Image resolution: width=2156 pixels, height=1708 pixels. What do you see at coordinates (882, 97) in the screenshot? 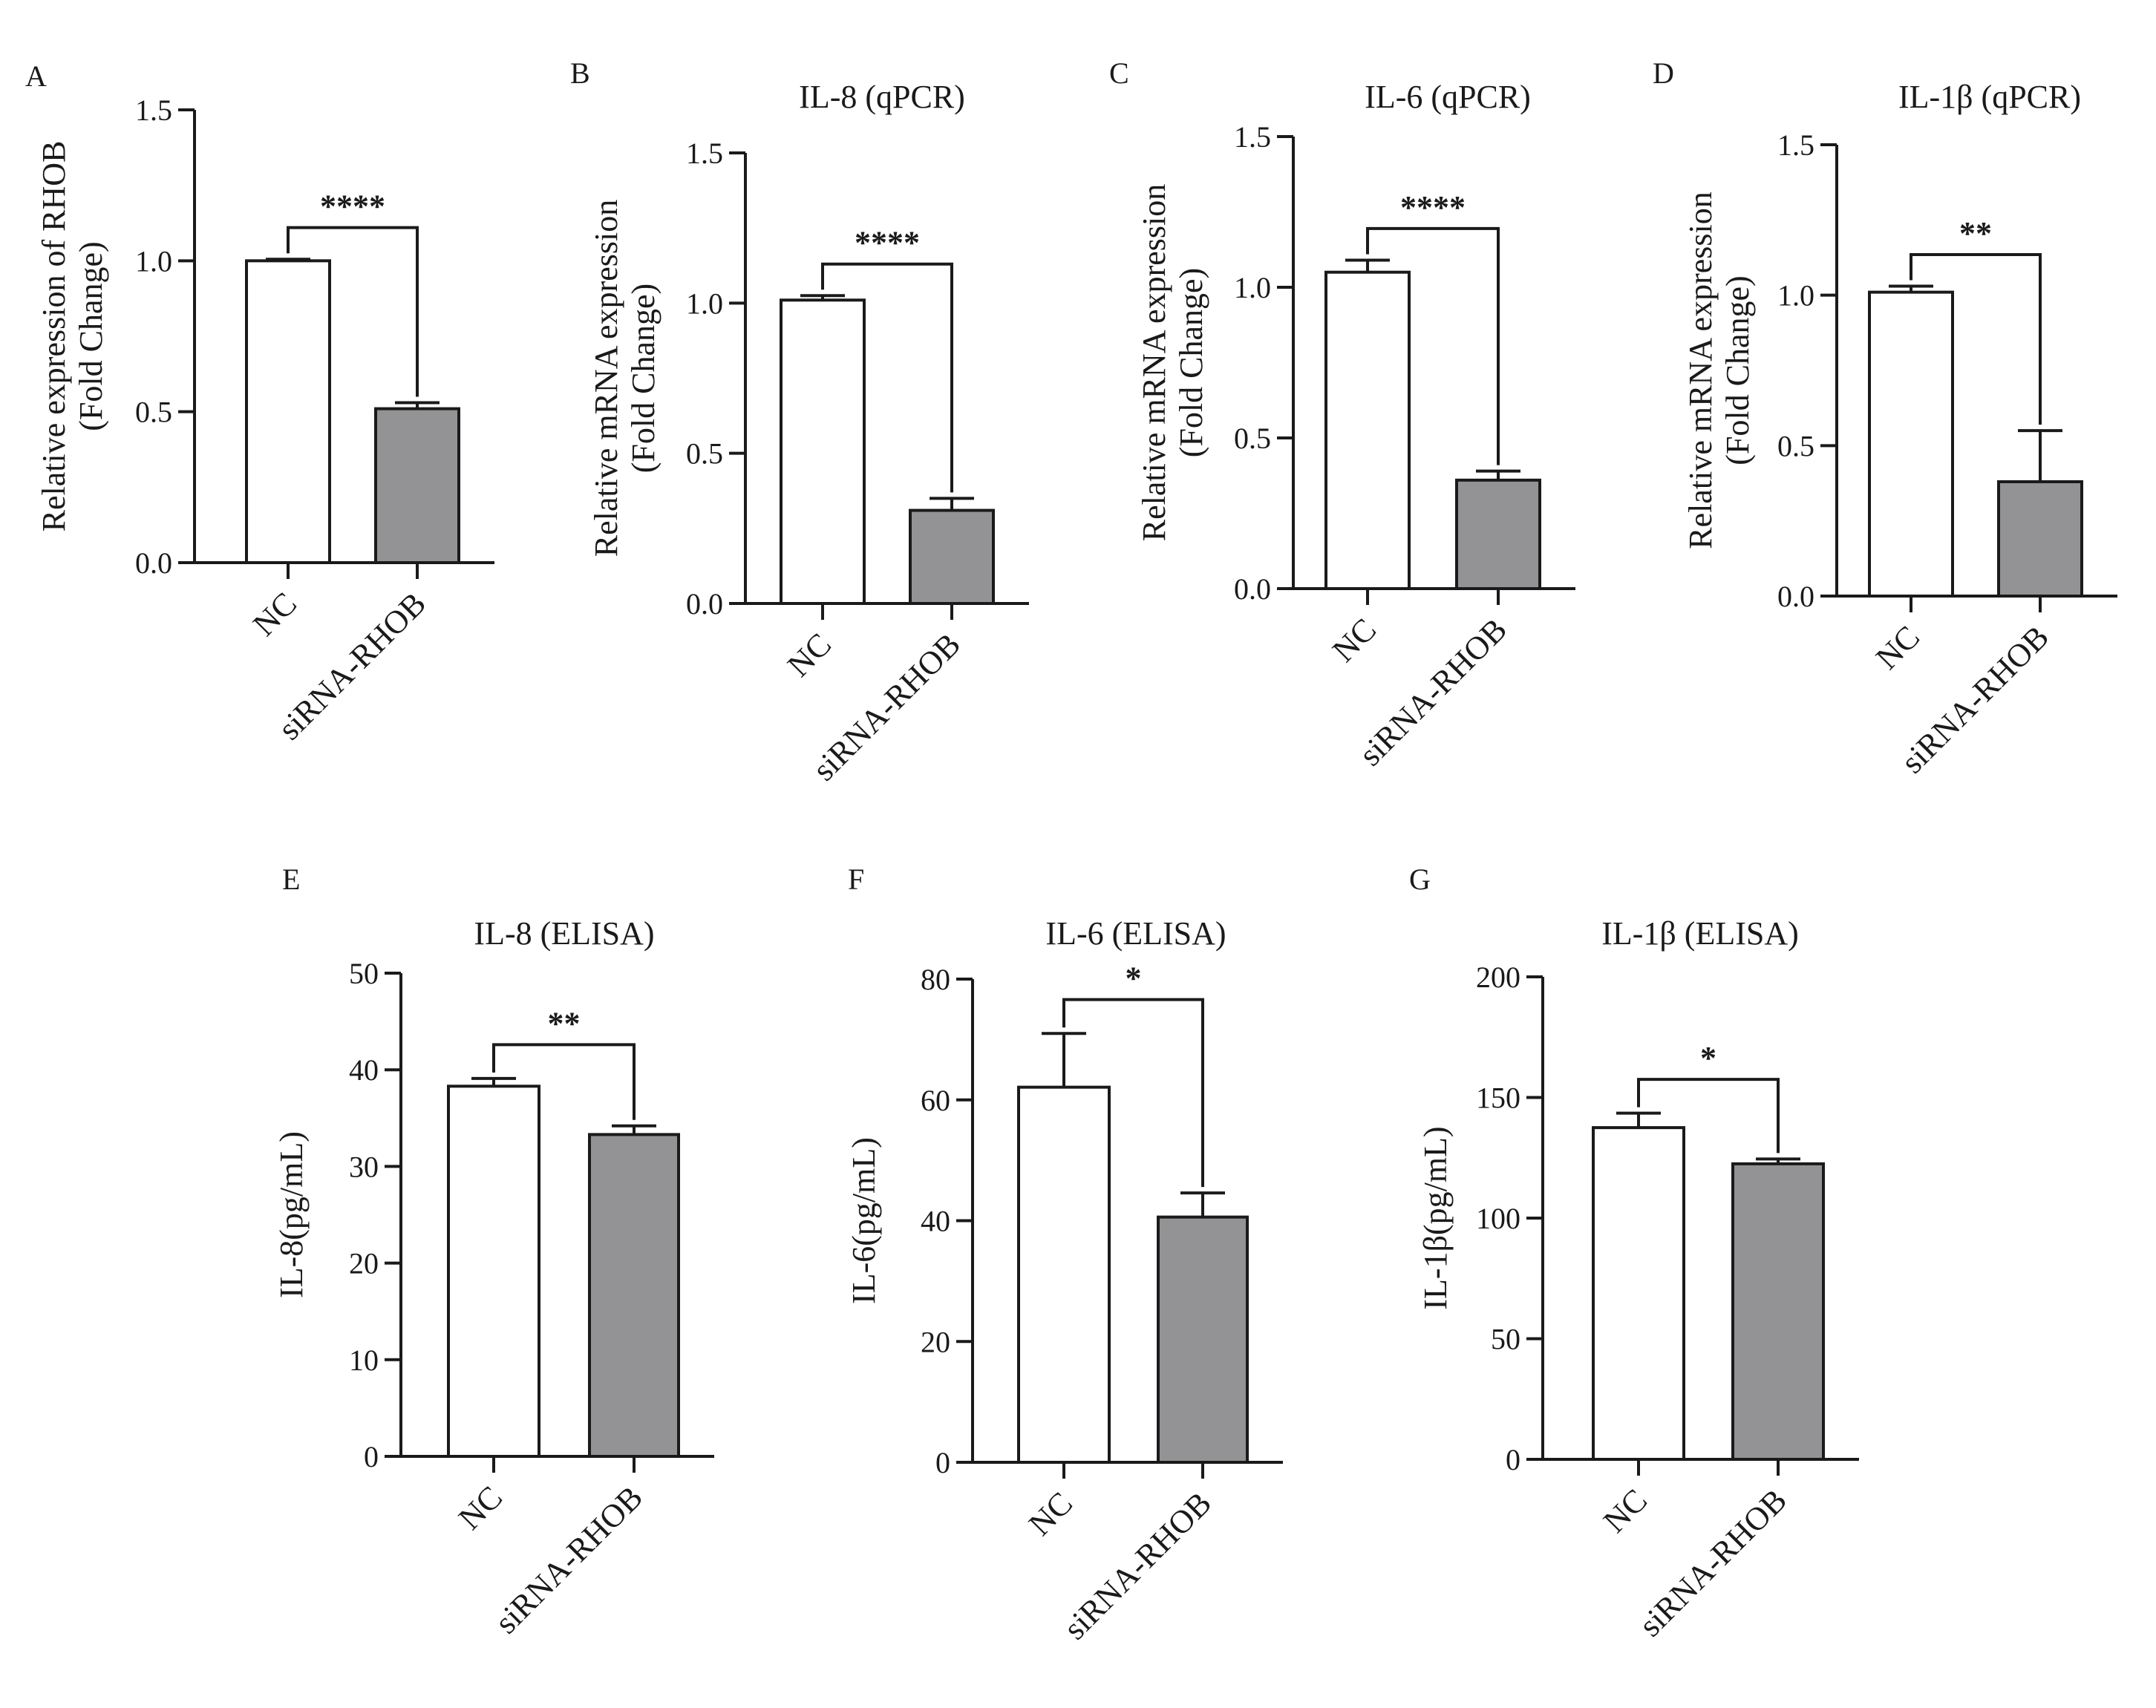
I see `chart-title: IL-8 (qPCR)` at bounding box center [882, 97].